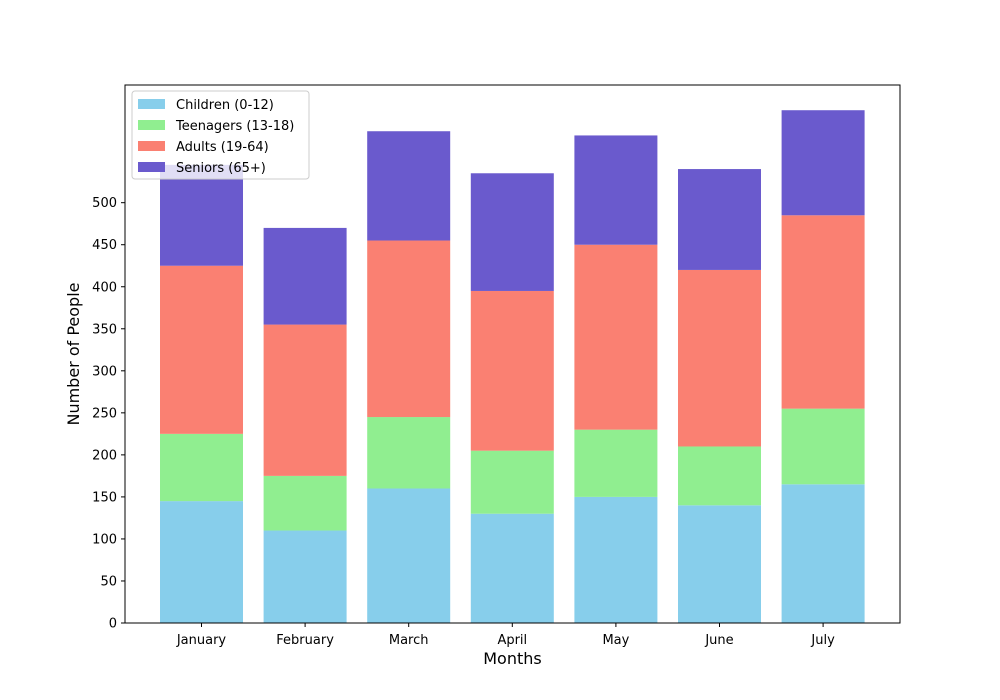  What do you see at coordinates (512, 640) in the screenshot?
I see `x-tick-label: April` at bounding box center [512, 640].